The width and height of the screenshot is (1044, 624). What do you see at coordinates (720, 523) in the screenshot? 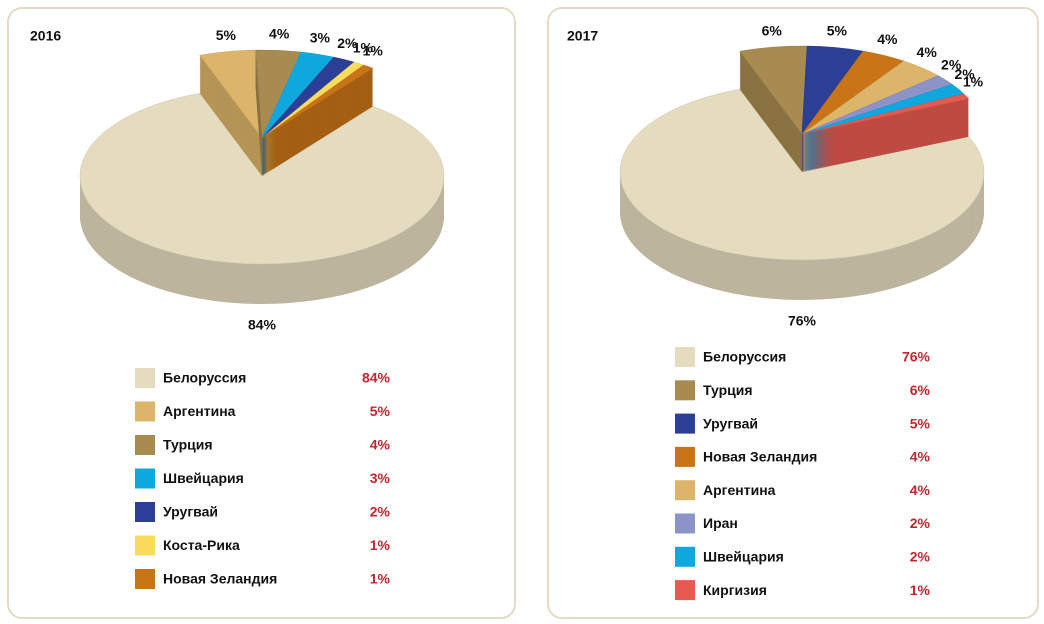
I see `legend-label: Иран` at bounding box center [720, 523].